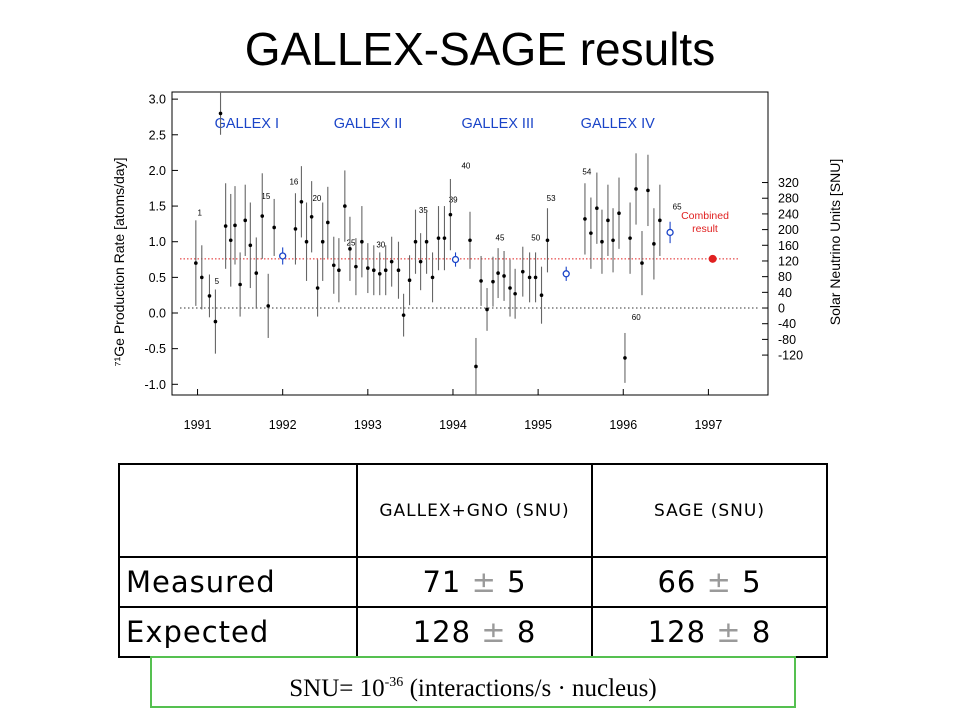 This screenshot has width=960, height=720. What do you see at coordinates (217, 281) in the screenshot?
I see `run-number-label: 5` at bounding box center [217, 281].